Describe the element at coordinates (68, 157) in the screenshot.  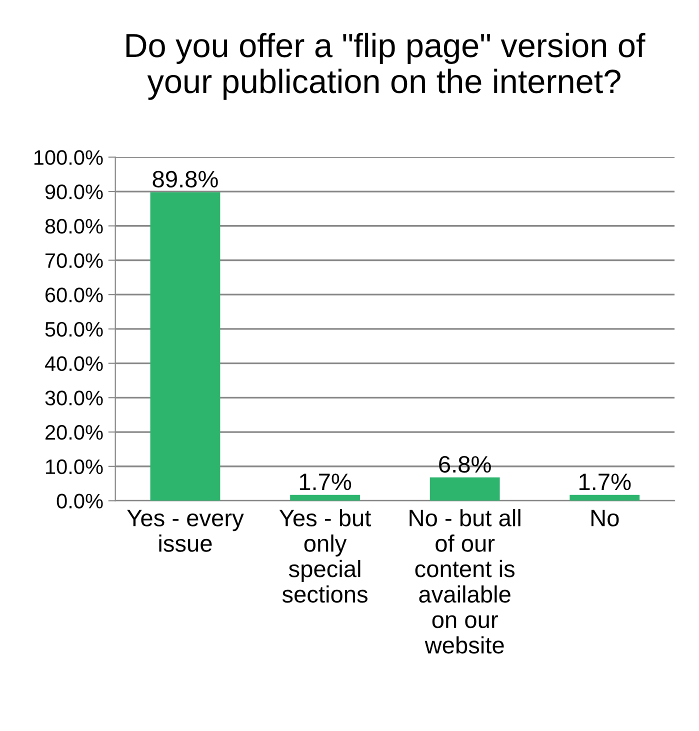
I see `y-tick-label: 100.0%` at that location.